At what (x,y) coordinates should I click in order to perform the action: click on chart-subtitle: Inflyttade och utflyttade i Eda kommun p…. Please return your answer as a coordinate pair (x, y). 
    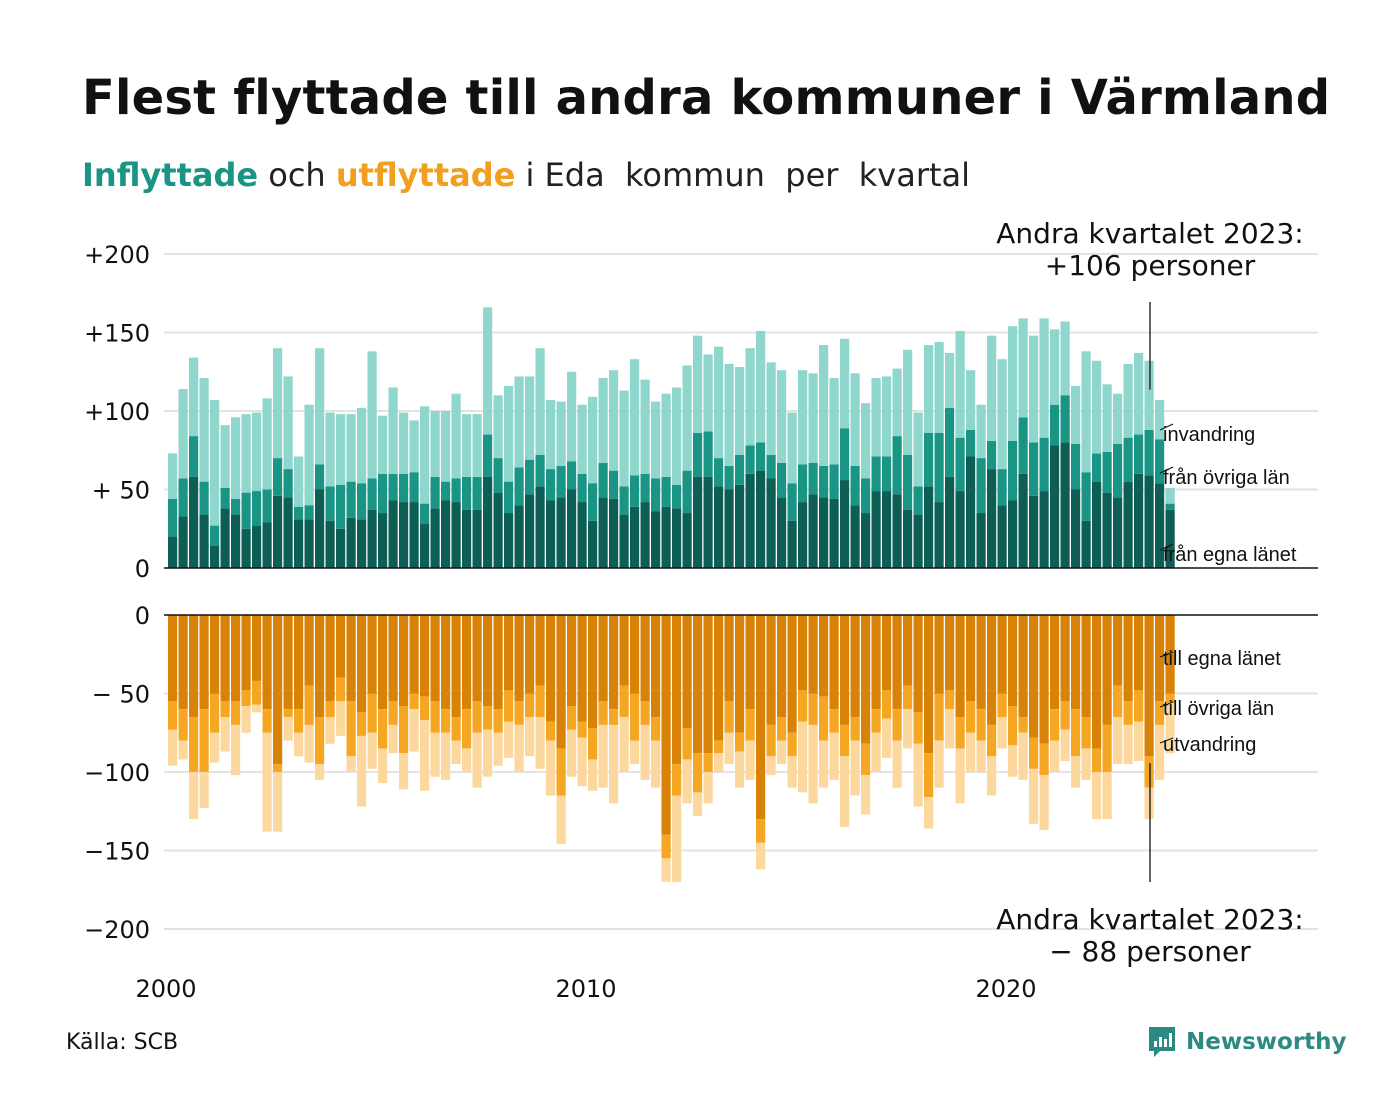
    Looking at the image, I should click on (526, 175).